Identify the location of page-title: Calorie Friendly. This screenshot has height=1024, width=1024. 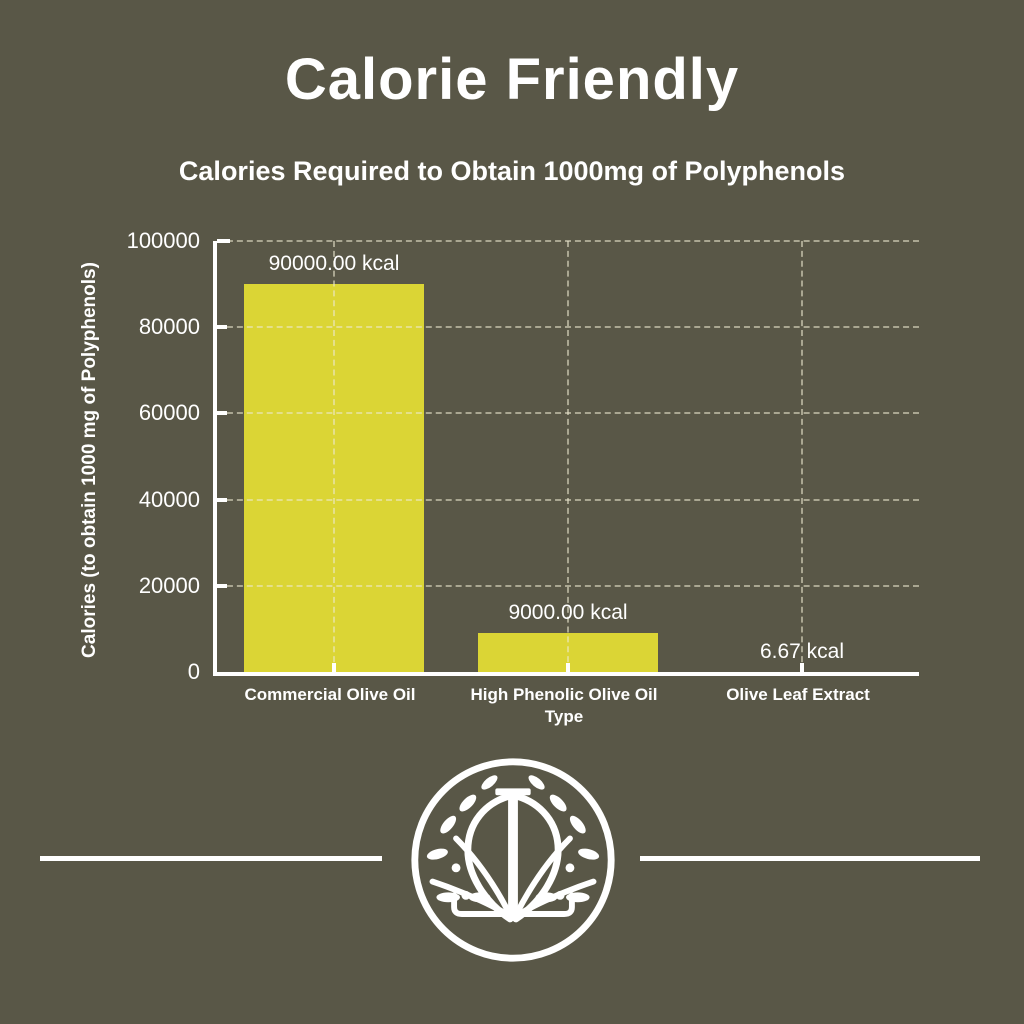
(512, 79).